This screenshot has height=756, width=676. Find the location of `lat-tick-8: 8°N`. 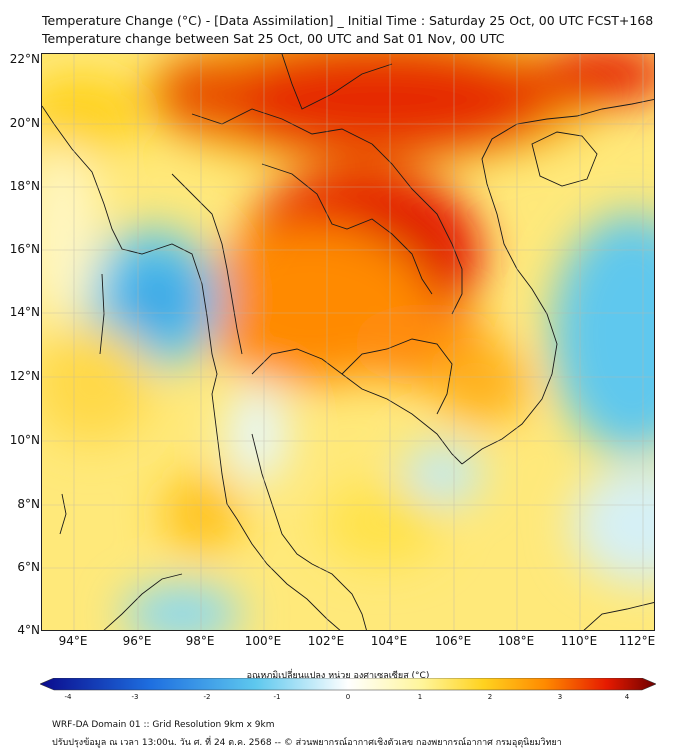

lat-tick-8: 8°N is located at coordinates (28, 504).